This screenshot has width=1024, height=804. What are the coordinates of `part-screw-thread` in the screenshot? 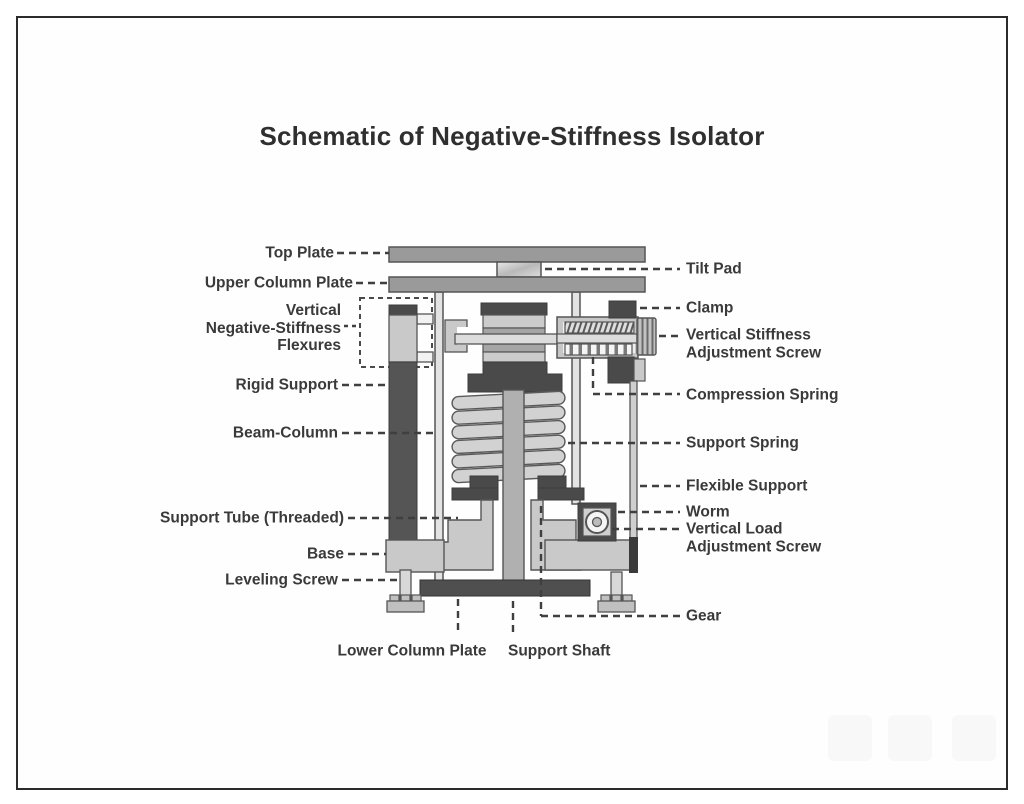 It's located at (599, 327).